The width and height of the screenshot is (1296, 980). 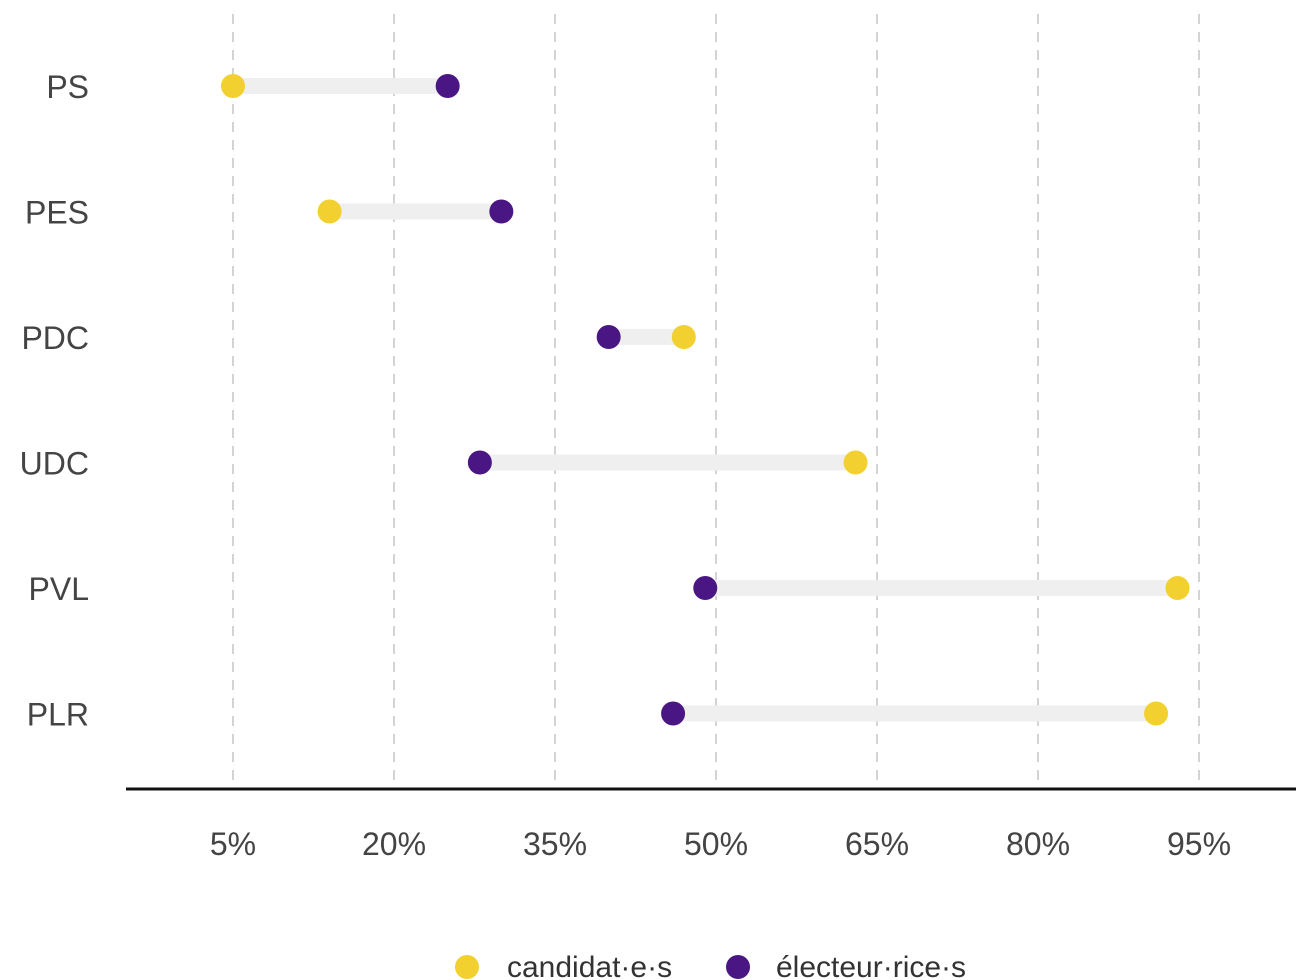 I want to click on legend-label-0: candidat·e·s, so click(x=589, y=965).